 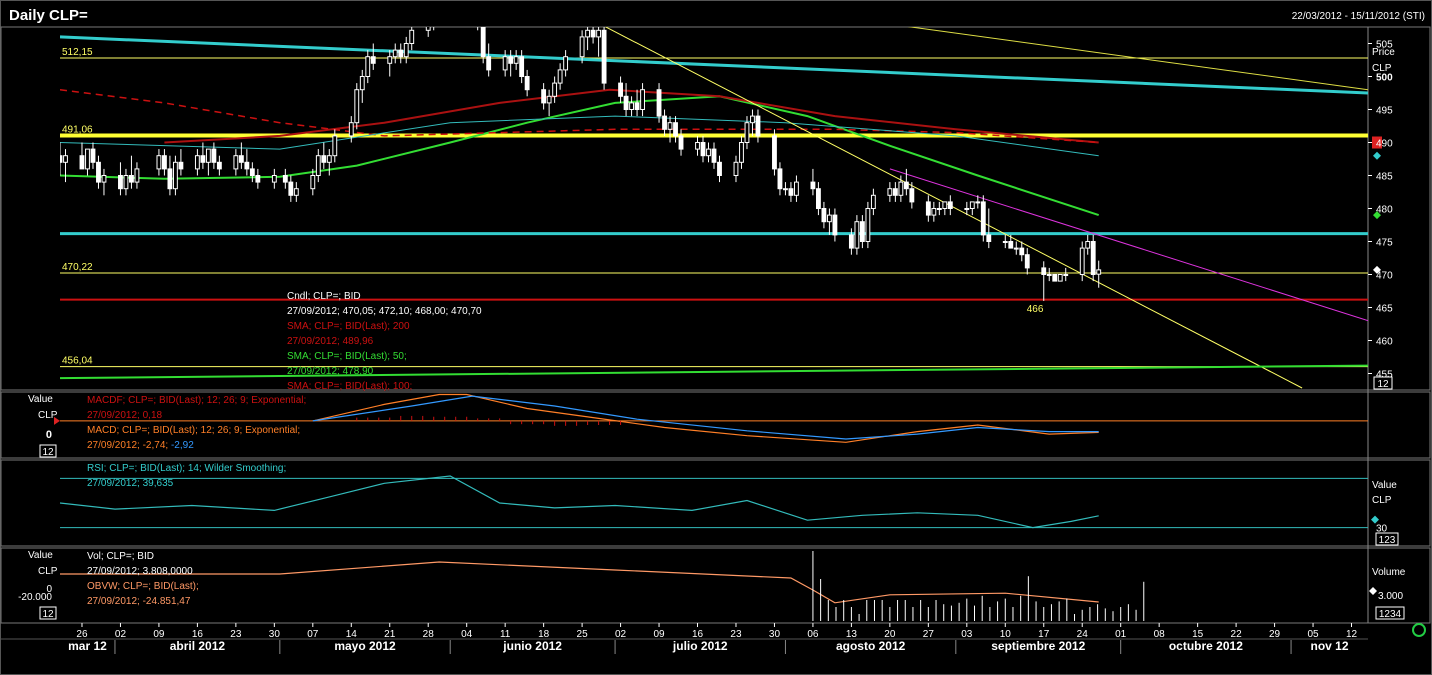 What do you see at coordinates (714, 65) in the screenshot?
I see `line-cyan-trend` at bounding box center [714, 65].